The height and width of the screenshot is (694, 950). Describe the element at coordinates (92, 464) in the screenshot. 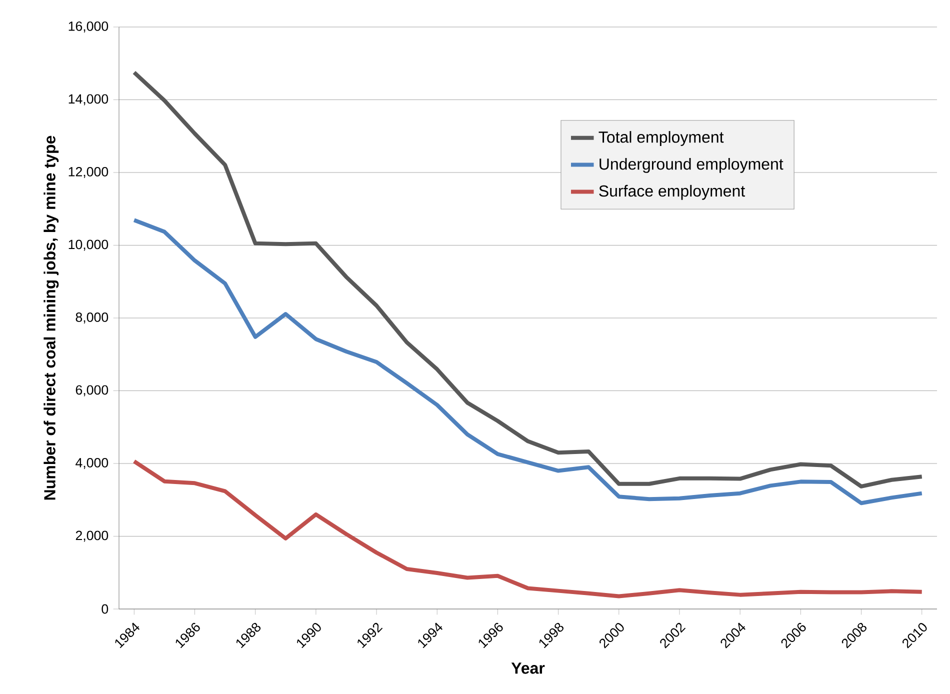

I see `y-tick-label: 4,000` at that location.